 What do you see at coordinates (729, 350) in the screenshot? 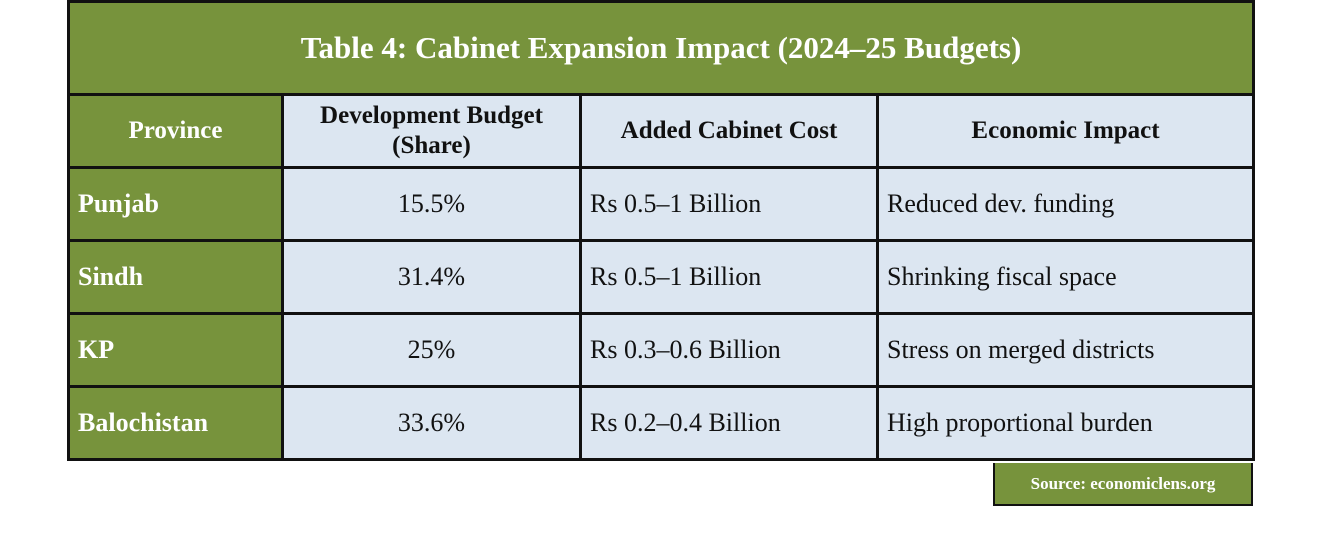
I see `cabinet-cost-cell: Rs 0.3–0.6 Billion` at bounding box center [729, 350].